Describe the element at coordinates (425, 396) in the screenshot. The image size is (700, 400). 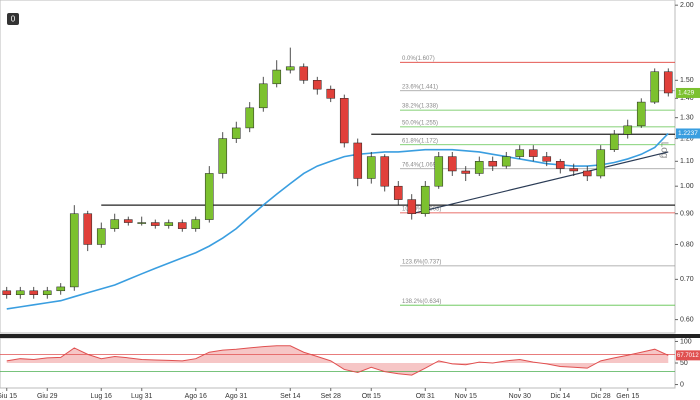
I see `x-tick-label: Ott 31` at that location.